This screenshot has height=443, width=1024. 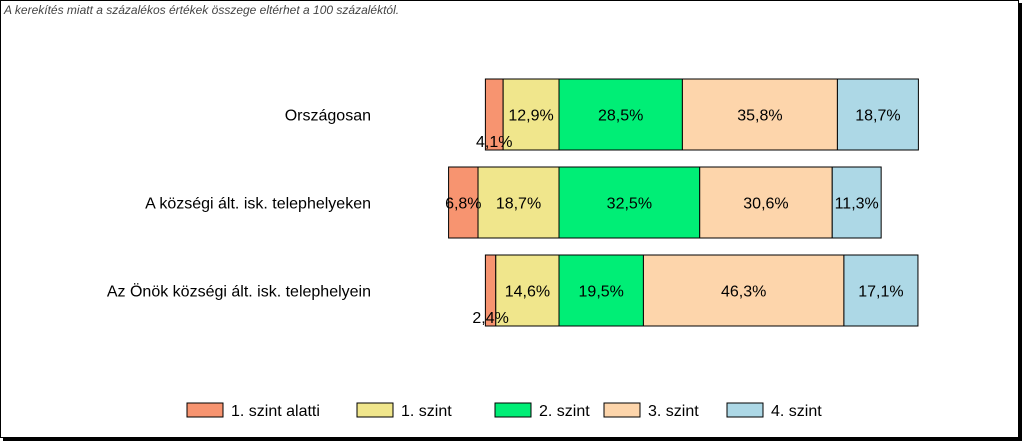 What do you see at coordinates (275, 411) in the screenshot?
I see `legend-label-1-szint-alatti: 1. szint alatti` at bounding box center [275, 411].